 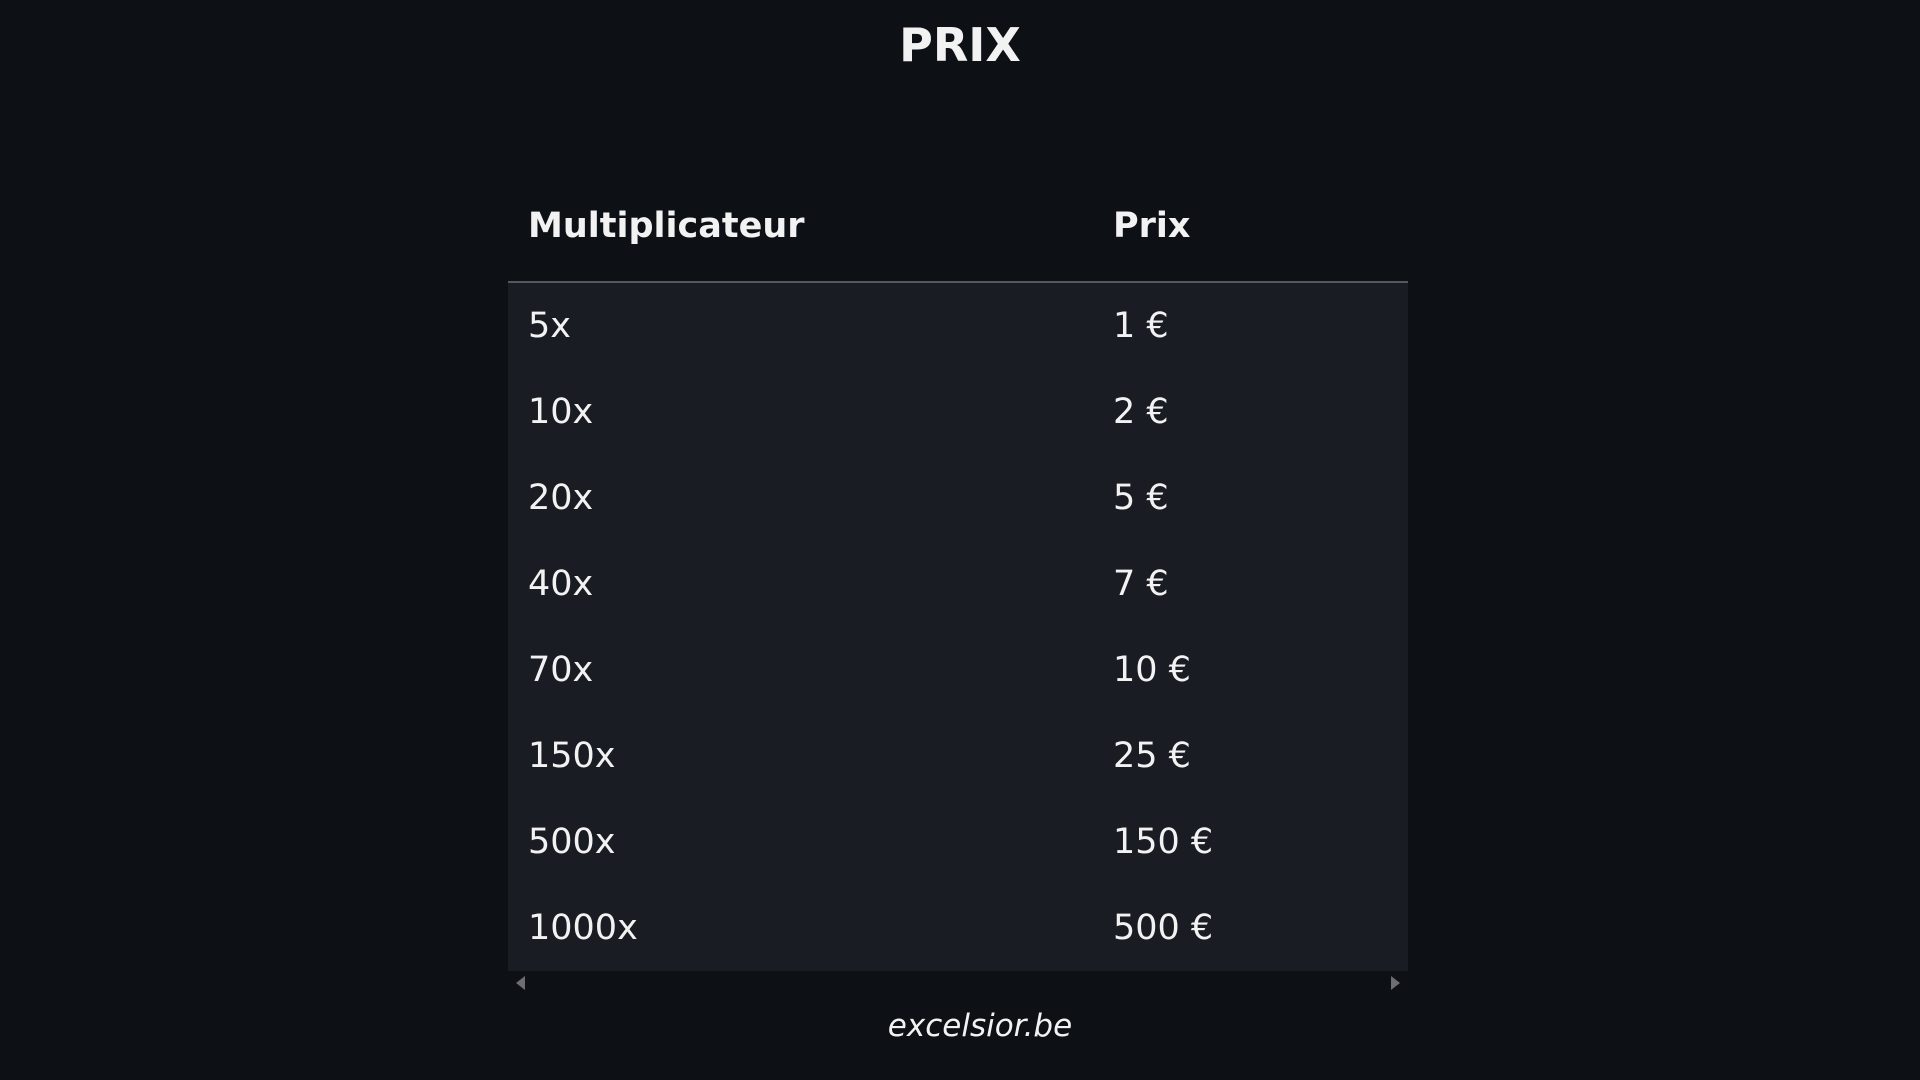 I want to click on horizontal-scrollbar, so click(x=958, y=983).